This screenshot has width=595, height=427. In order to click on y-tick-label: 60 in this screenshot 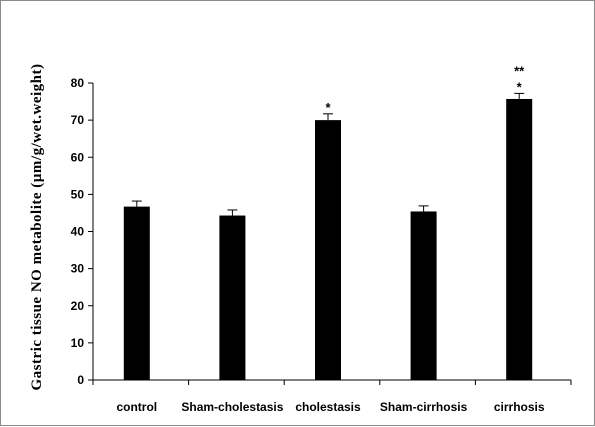, I will do `click(78, 157)`.